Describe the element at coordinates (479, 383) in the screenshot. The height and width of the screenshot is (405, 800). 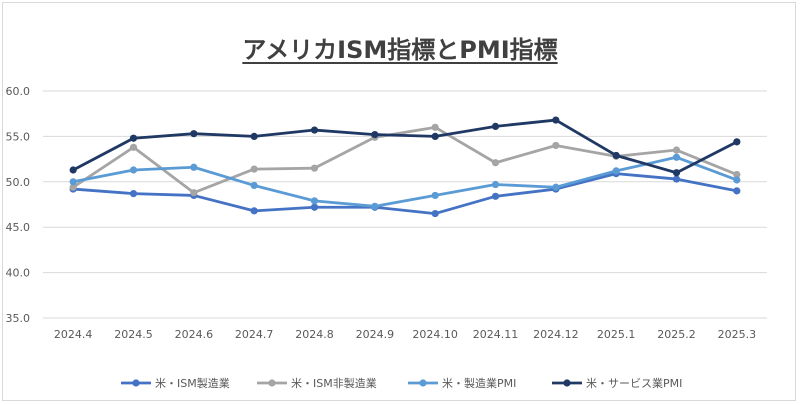
I see `legend-label: 米・製造業PMI` at that location.